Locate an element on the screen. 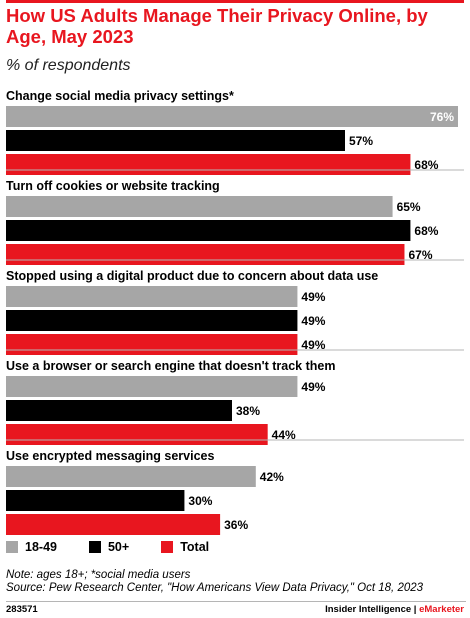 This screenshot has width=470, height=618. legend-item-50-plus: 50+ is located at coordinates (109, 547).